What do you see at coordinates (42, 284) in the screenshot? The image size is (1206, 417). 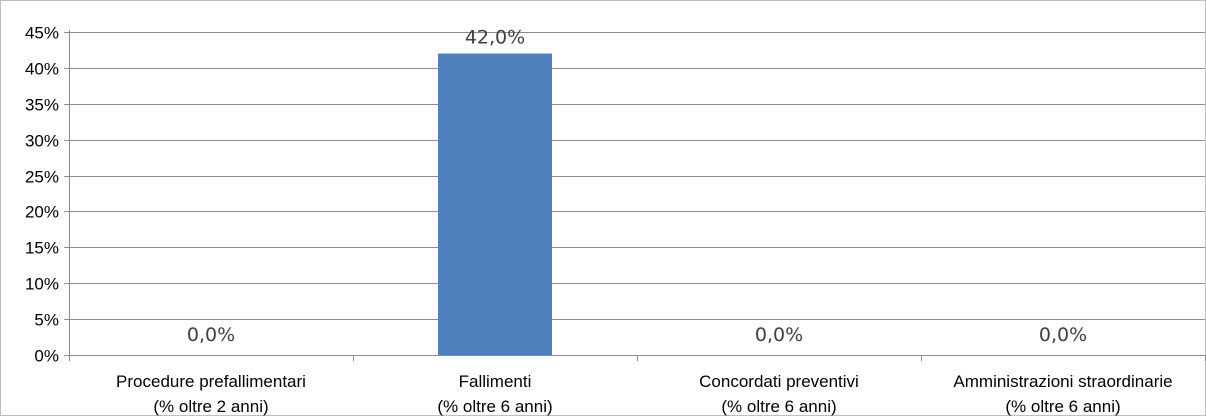 I see `y-tick-label: 10%` at bounding box center [42, 284].